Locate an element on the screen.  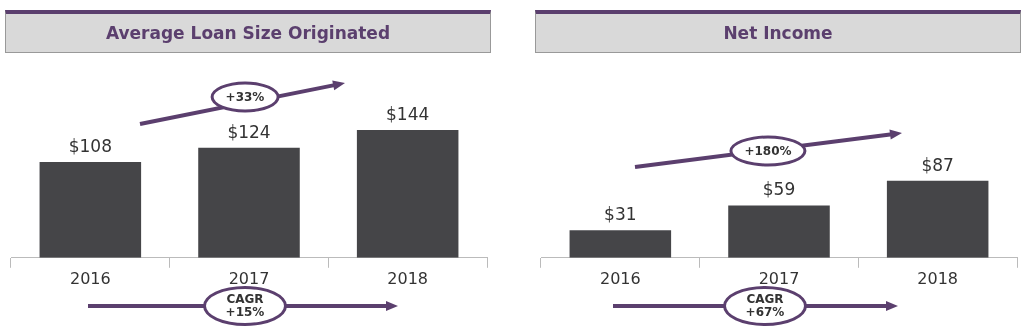
data-label: $31 is located at coordinates (620, 214).